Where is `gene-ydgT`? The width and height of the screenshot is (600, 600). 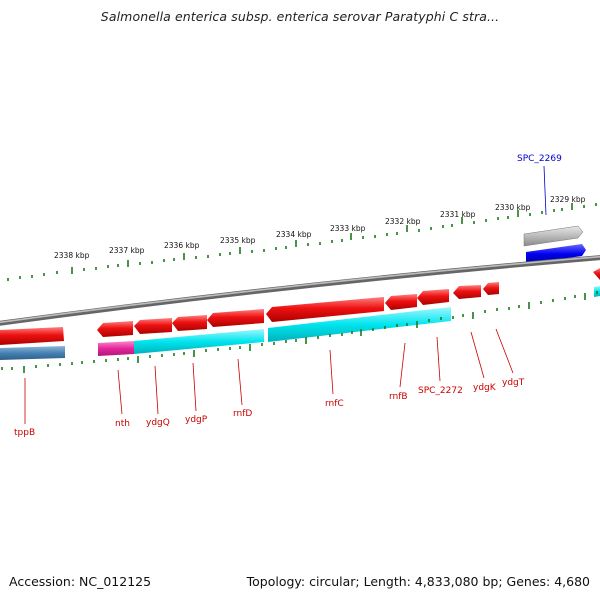
gene-ydgT is located at coordinates (491, 288).